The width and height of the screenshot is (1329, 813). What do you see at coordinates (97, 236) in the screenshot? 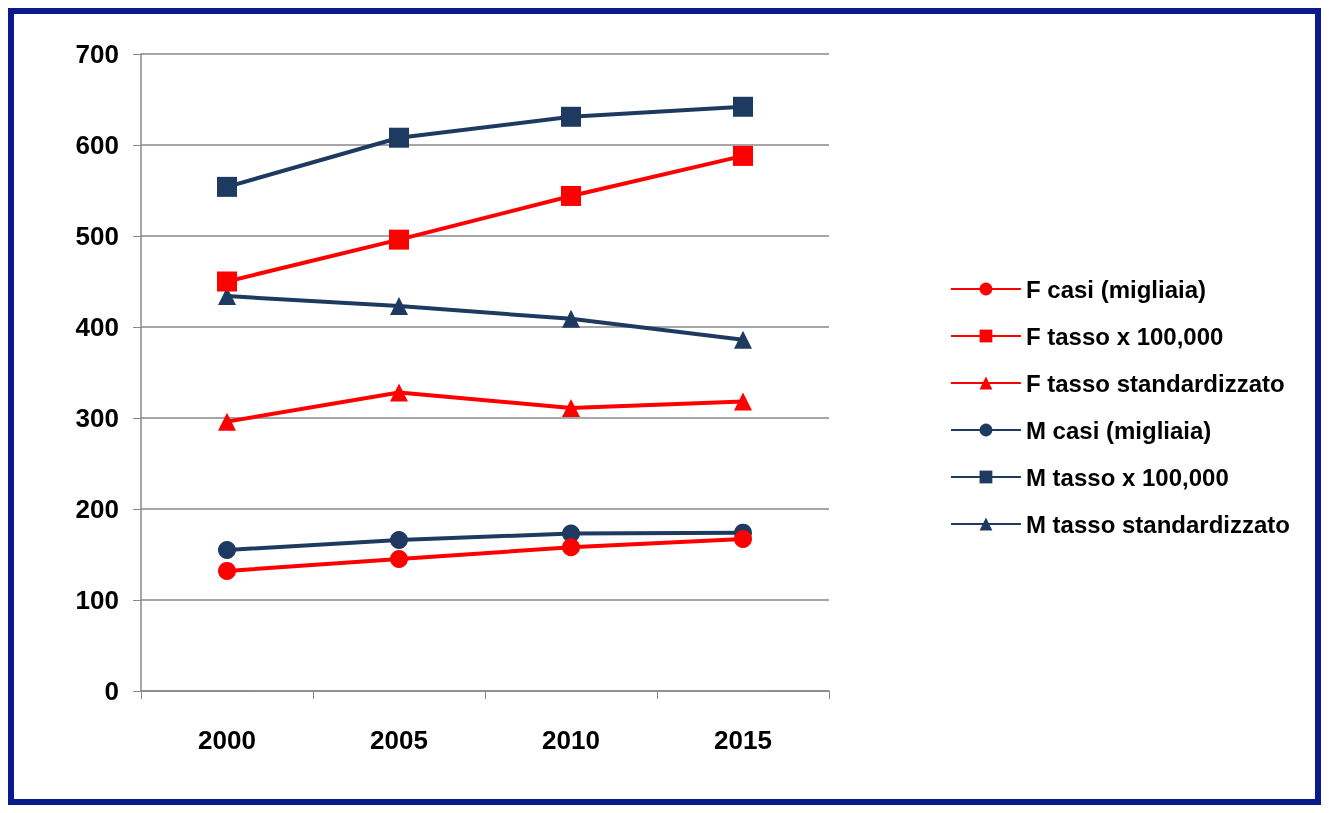
I see `y-tick-label: 500` at bounding box center [97, 236].